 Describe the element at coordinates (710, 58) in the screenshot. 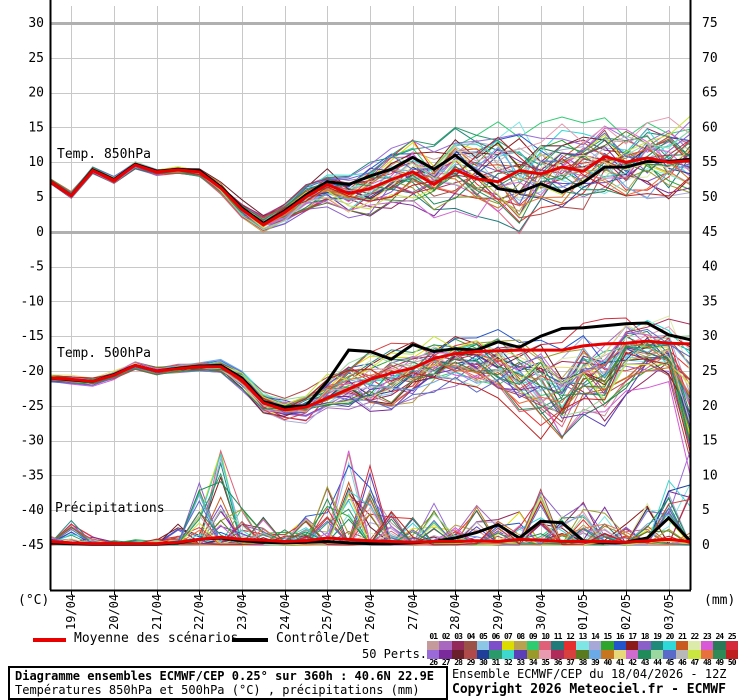

I see `right-axis-tick: 70` at that location.